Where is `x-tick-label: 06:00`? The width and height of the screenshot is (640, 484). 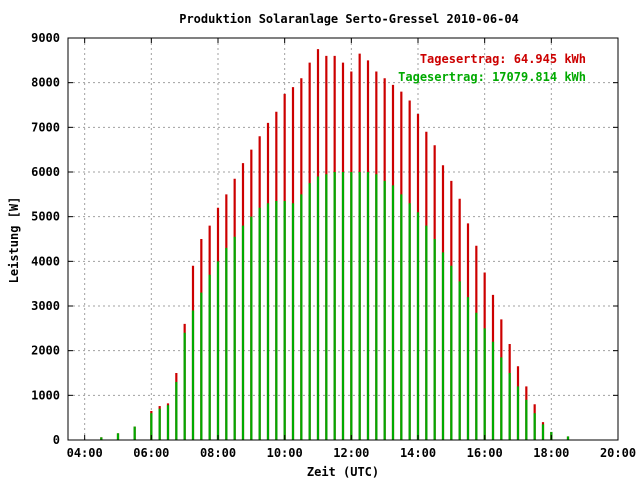
x-tick-label: 06:00 is located at coordinates (151, 453).